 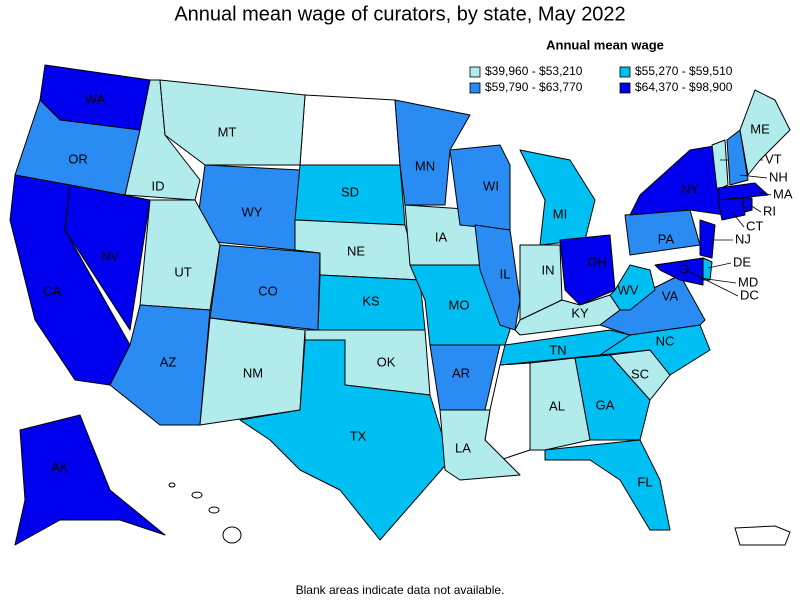 What do you see at coordinates (350, 191) in the screenshot?
I see `state-label: SD` at bounding box center [350, 191].